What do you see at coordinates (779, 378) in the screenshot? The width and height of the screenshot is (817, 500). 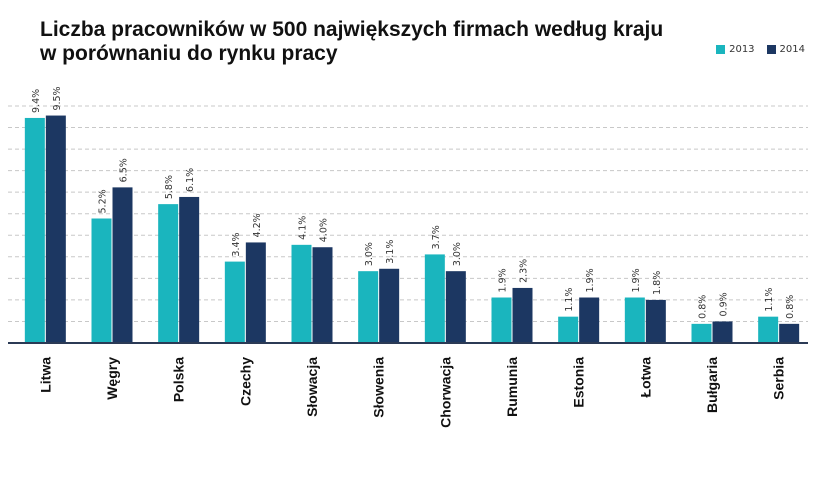 I see `category-label: Serbia` at bounding box center [779, 378].